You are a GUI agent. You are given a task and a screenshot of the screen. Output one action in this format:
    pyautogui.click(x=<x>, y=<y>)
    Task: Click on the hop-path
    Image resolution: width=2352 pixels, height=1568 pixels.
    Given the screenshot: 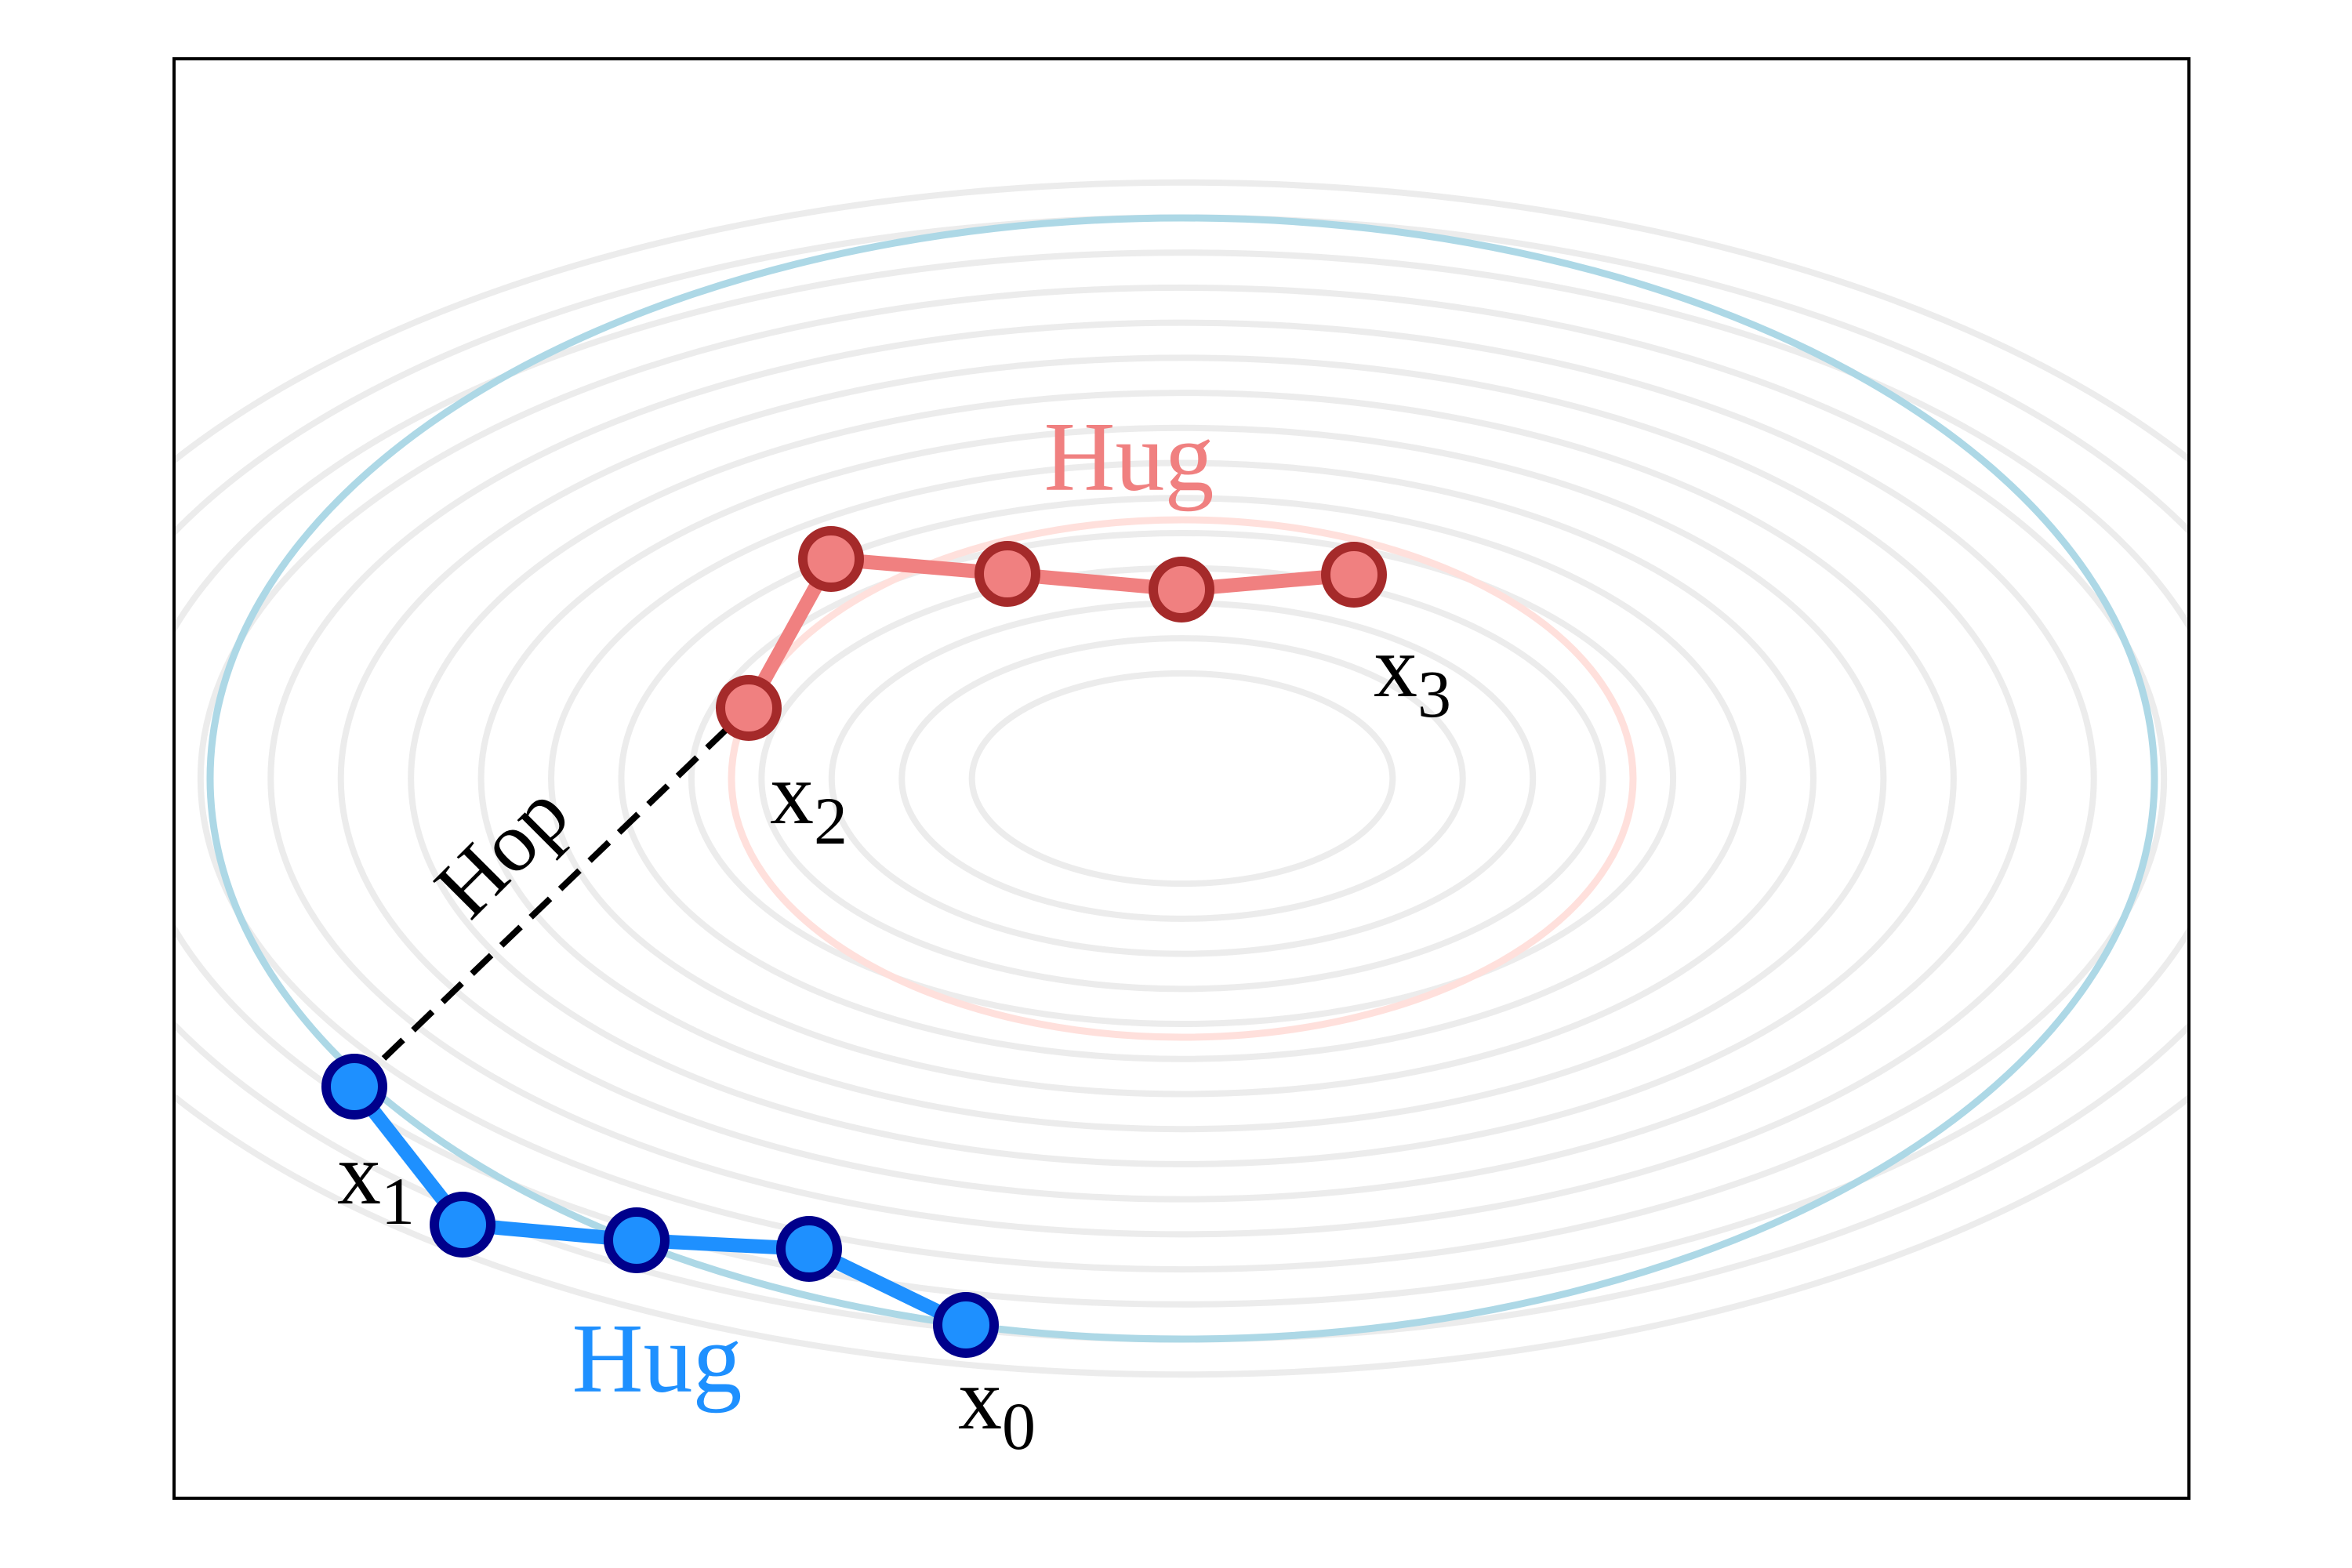 What is the action you would take?
    pyautogui.click(x=551, y=897)
    